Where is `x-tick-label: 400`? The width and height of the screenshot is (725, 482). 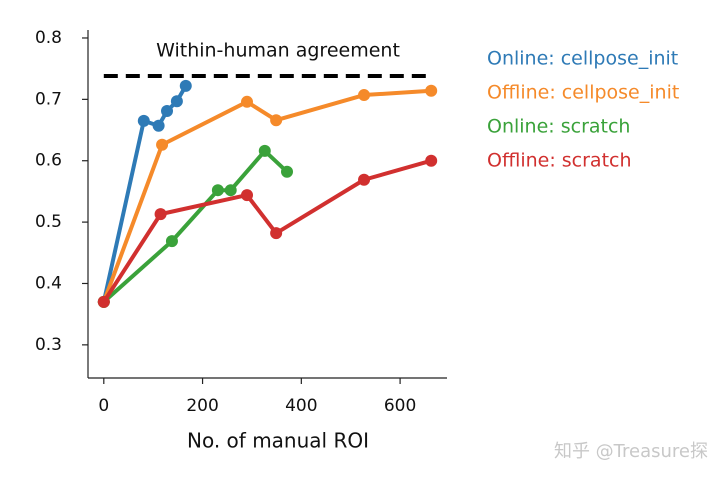
x-tick-label: 400 is located at coordinates (301, 406).